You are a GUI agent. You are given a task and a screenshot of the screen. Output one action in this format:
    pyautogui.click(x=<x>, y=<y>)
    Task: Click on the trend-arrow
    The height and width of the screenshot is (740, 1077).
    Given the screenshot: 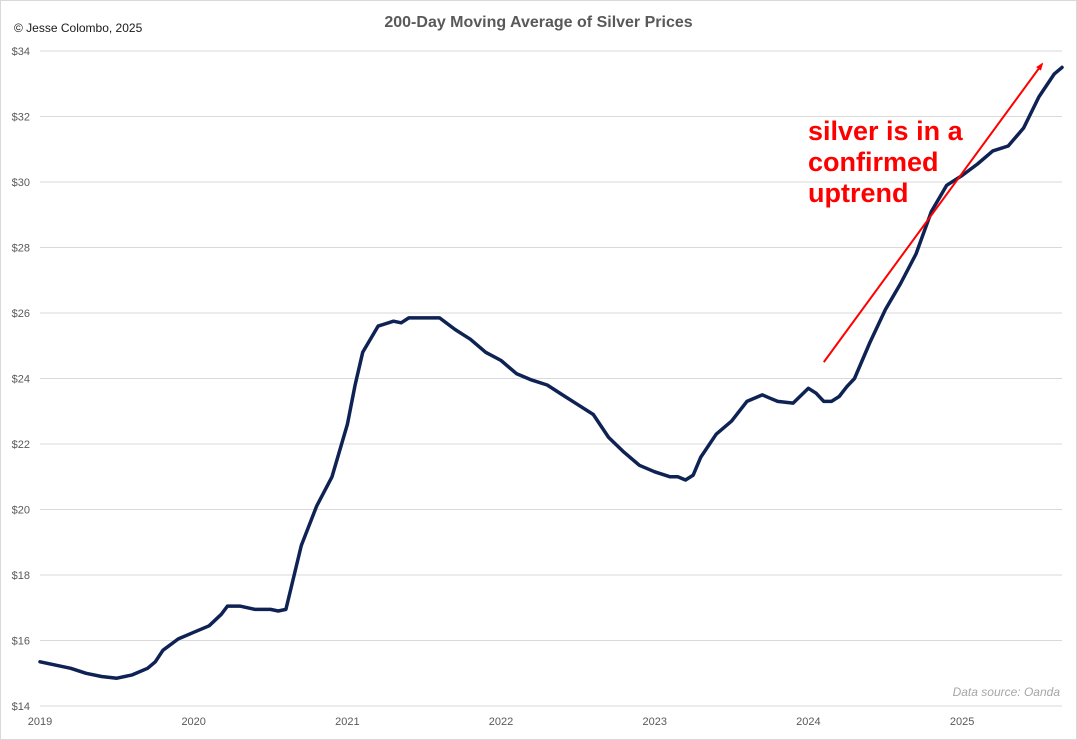 What is the action you would take?
    pyautogui.click(x=933, y=212)
    